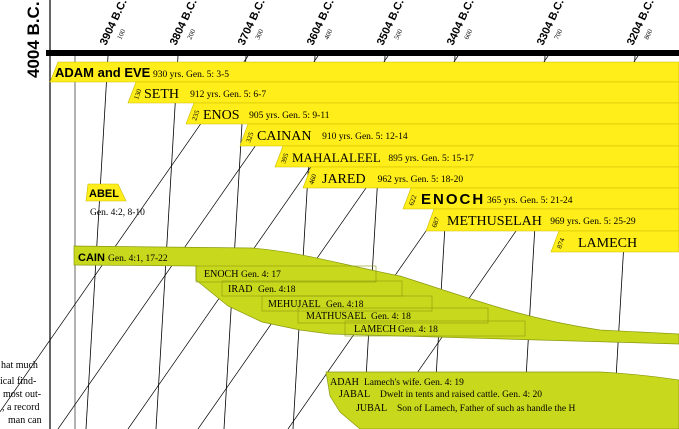 This screenshot has width=679, height=429. I want to click on seth-name-4: CAINAN, so click(284, 136).